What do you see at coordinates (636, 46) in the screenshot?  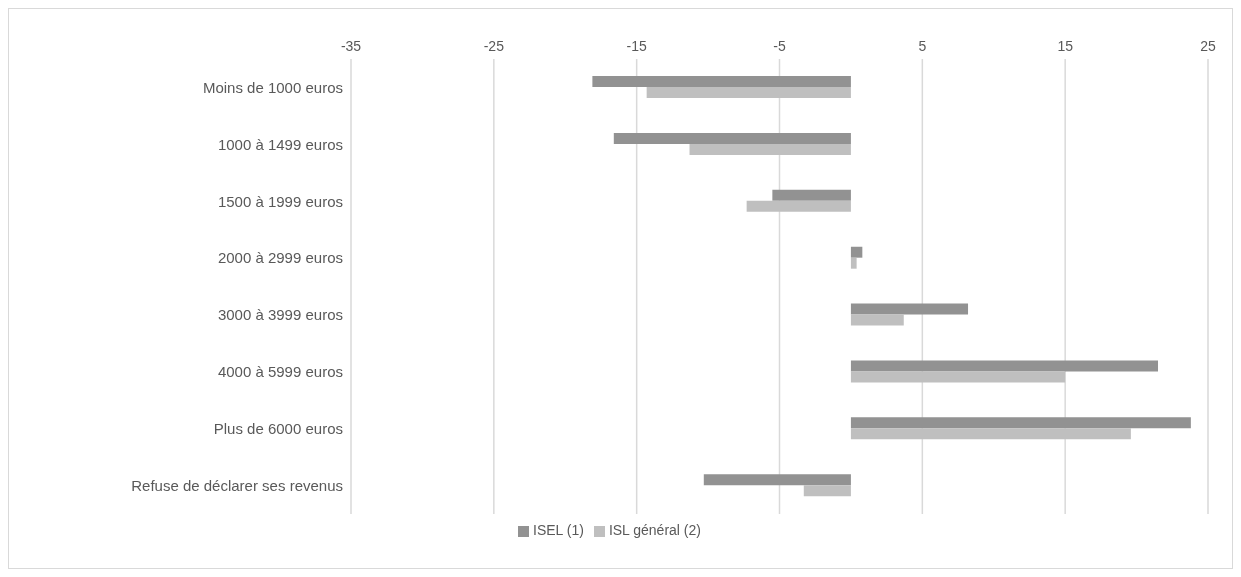 I see `x-tick-label: -15` at bounding box center [636, 46].